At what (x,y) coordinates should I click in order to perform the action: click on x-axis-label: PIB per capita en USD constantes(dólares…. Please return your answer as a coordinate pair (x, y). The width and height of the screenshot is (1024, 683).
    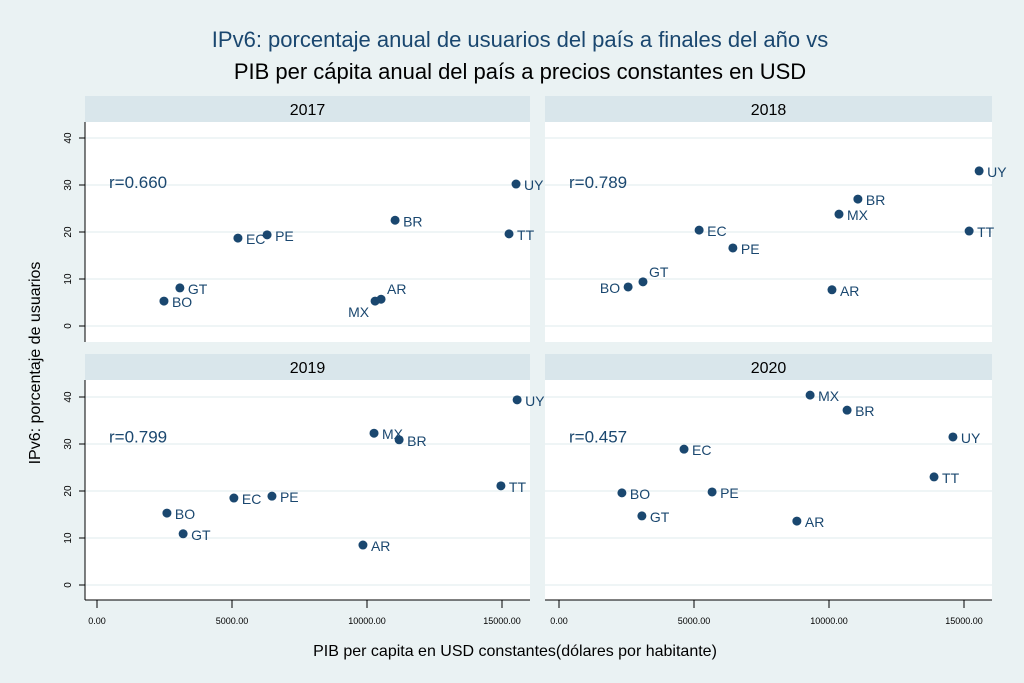
    Looking at the image, I should click on (515, 651).